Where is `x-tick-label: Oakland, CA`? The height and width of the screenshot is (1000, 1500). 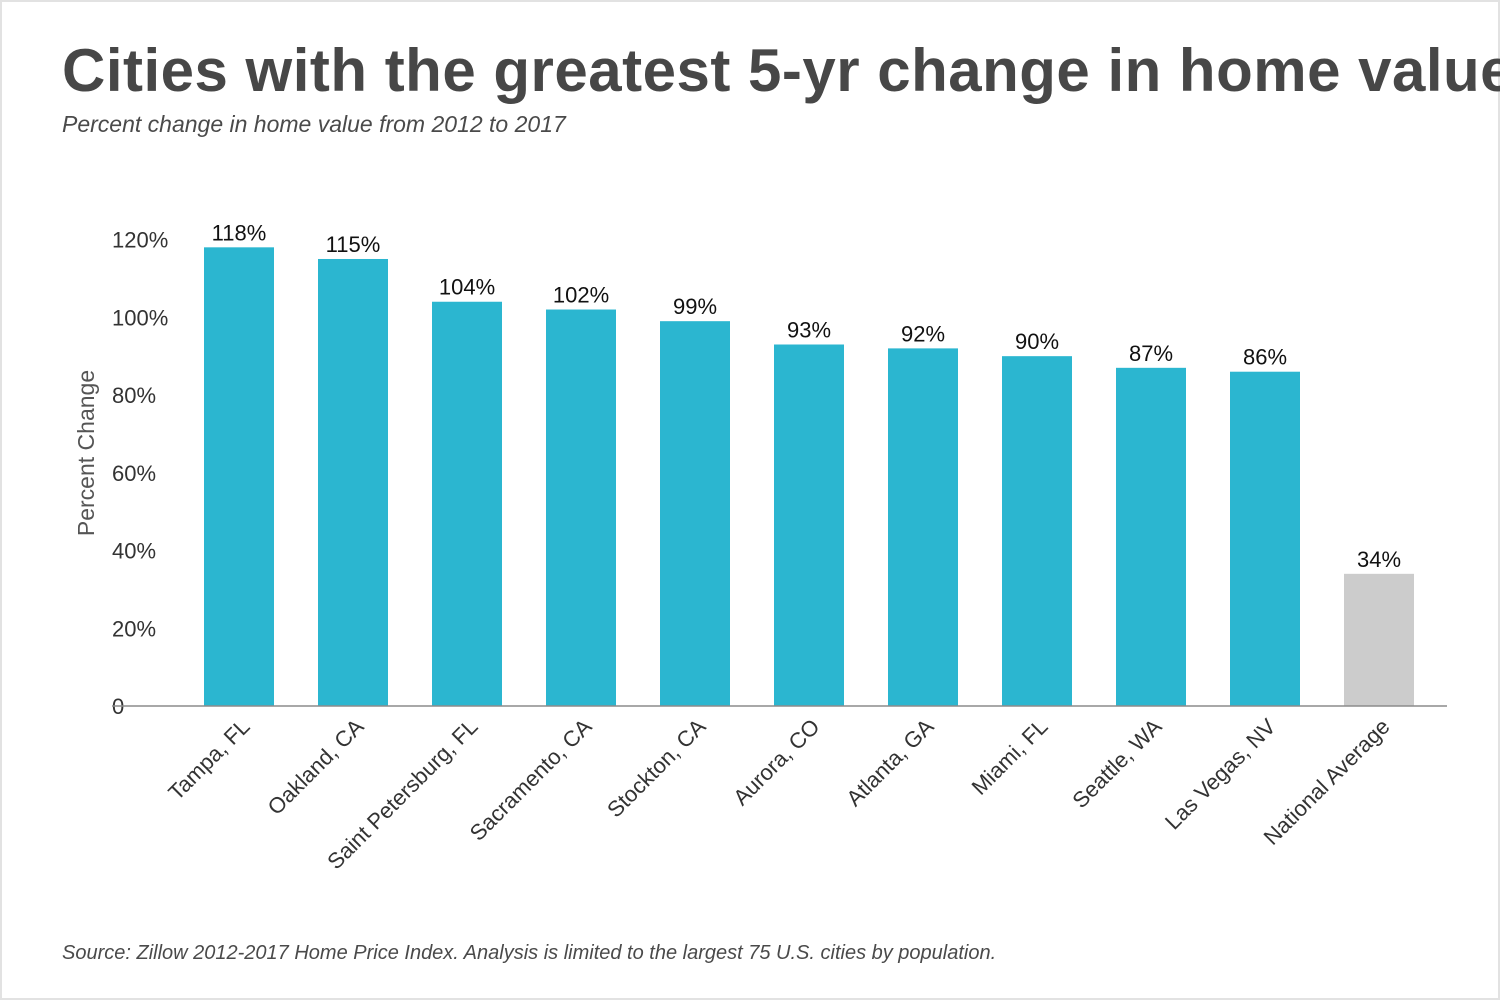 x-tick-label: Oakland, CA is located at coordinates (316, 767).